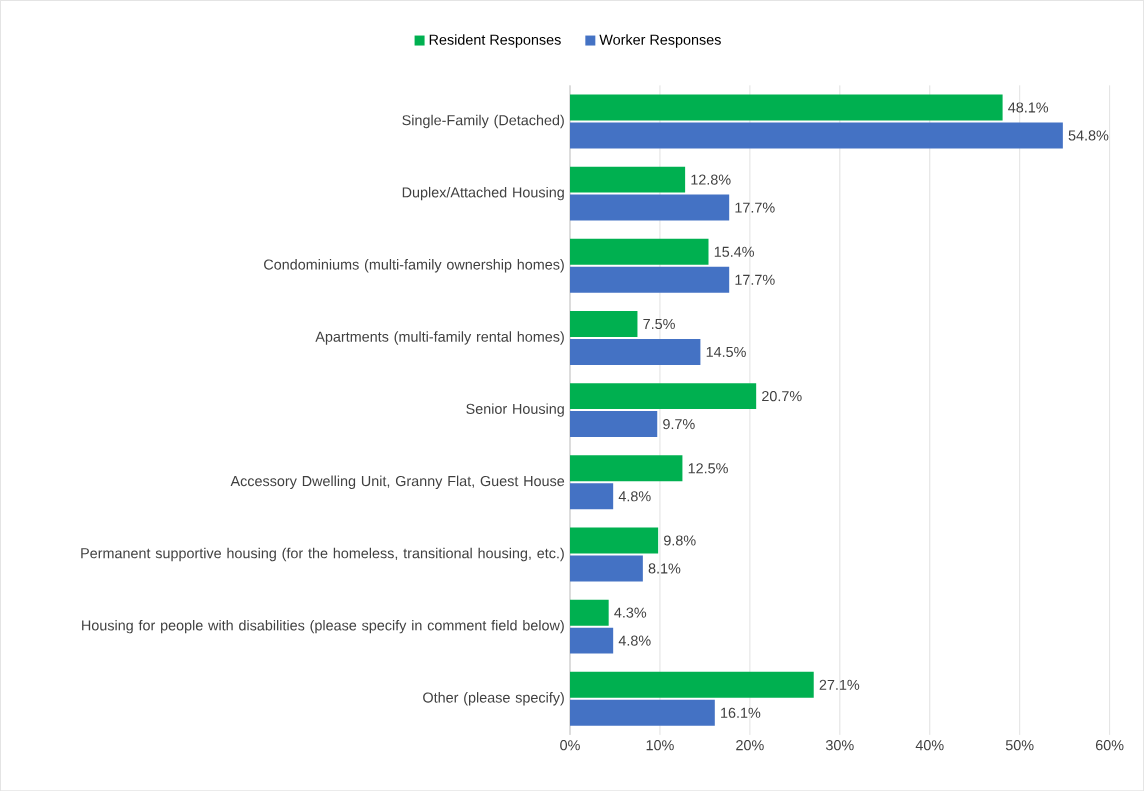  Describe the element at coordinates (323, 626) in the screenshot. I see `y-tick-label: Housing for people with disabilities (please specify in comment field below)` at that location.